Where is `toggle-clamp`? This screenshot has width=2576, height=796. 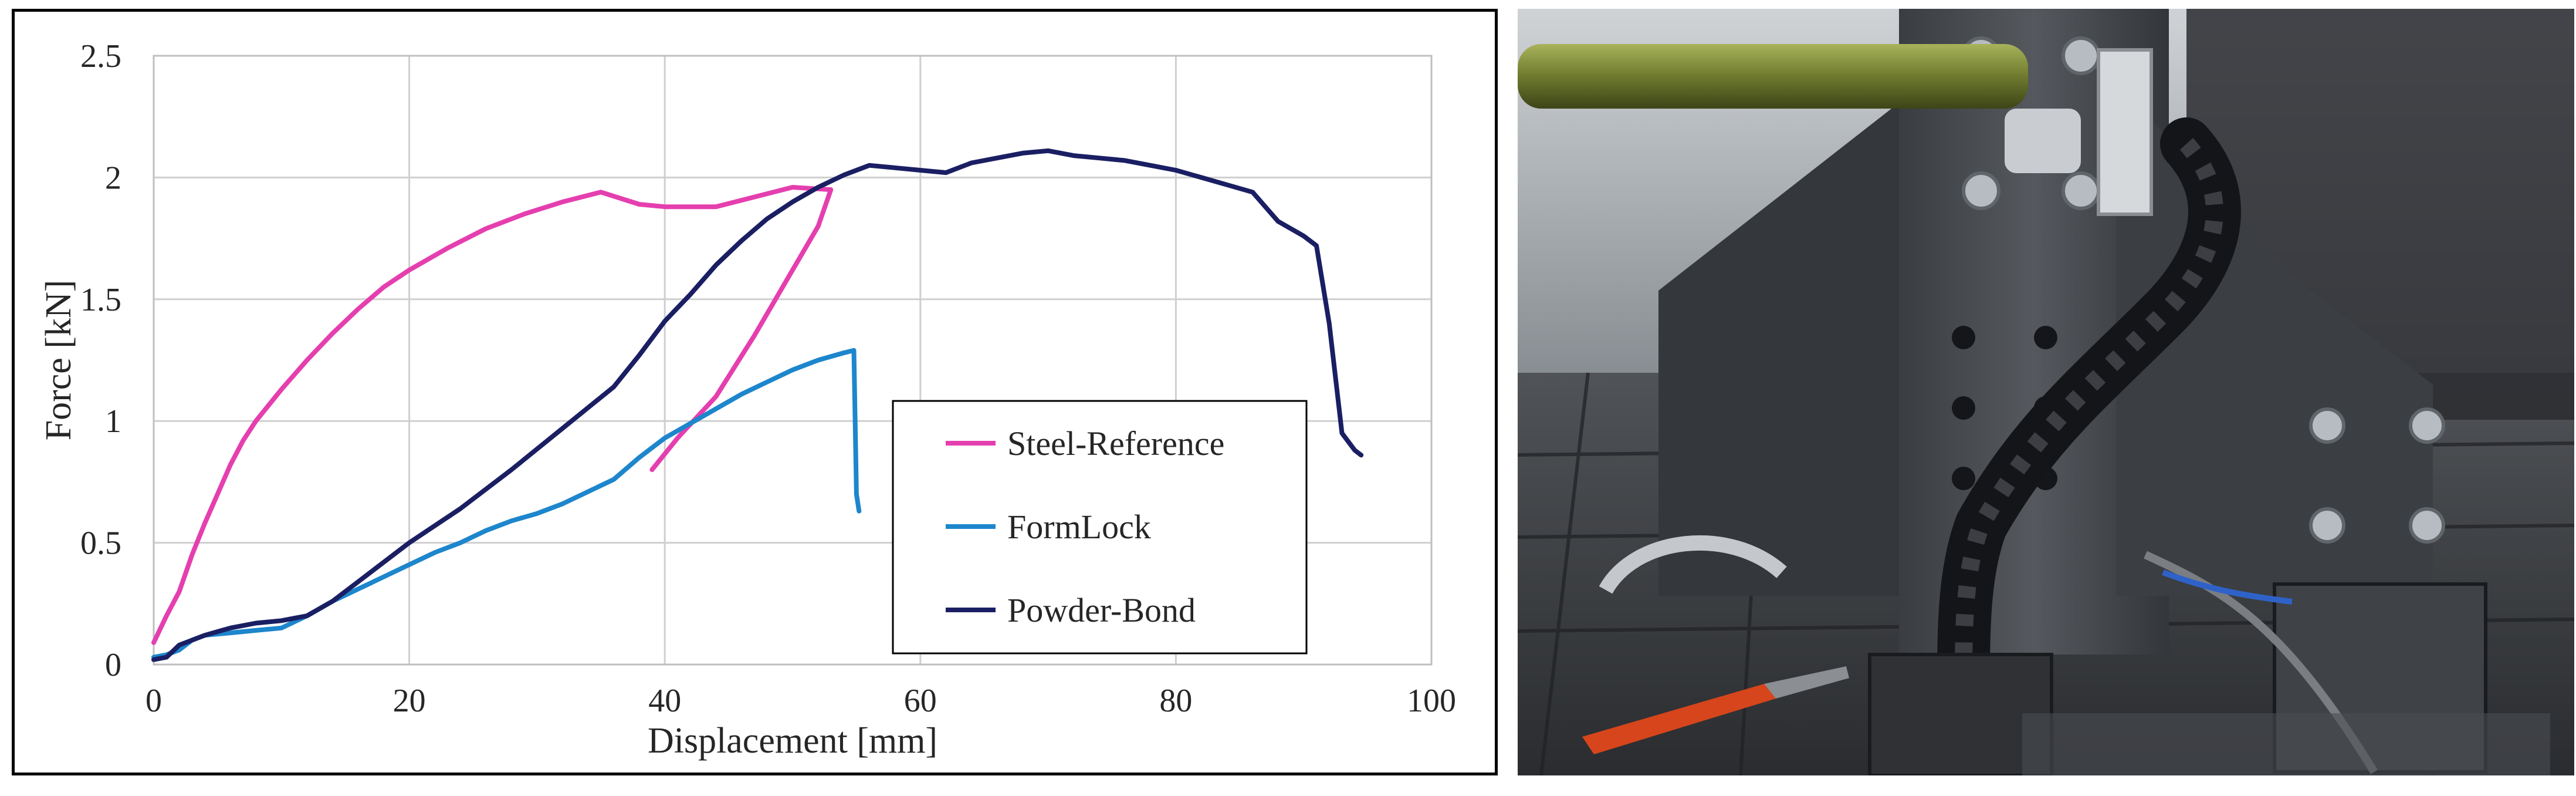
toggle-clamp is located at coordinates (1693, 564).